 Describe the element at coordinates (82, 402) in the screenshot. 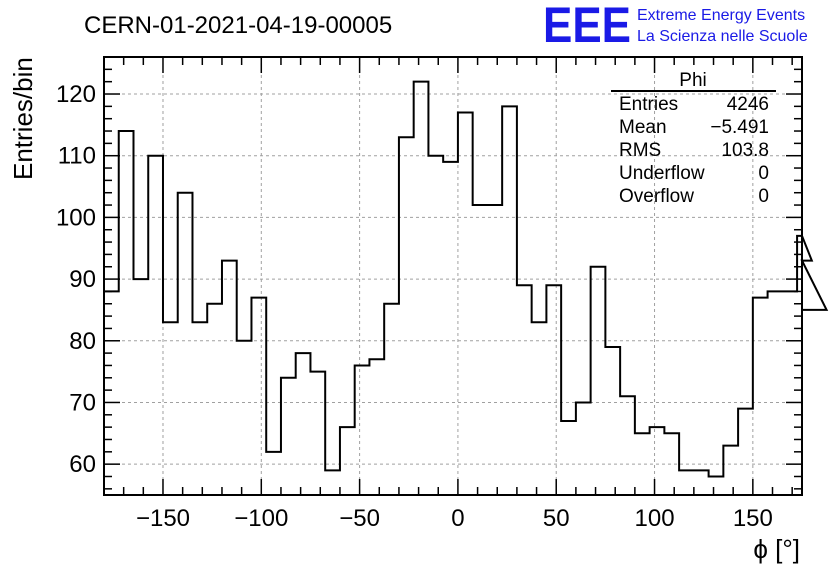

I see `y-tick-label: 70` at that location.